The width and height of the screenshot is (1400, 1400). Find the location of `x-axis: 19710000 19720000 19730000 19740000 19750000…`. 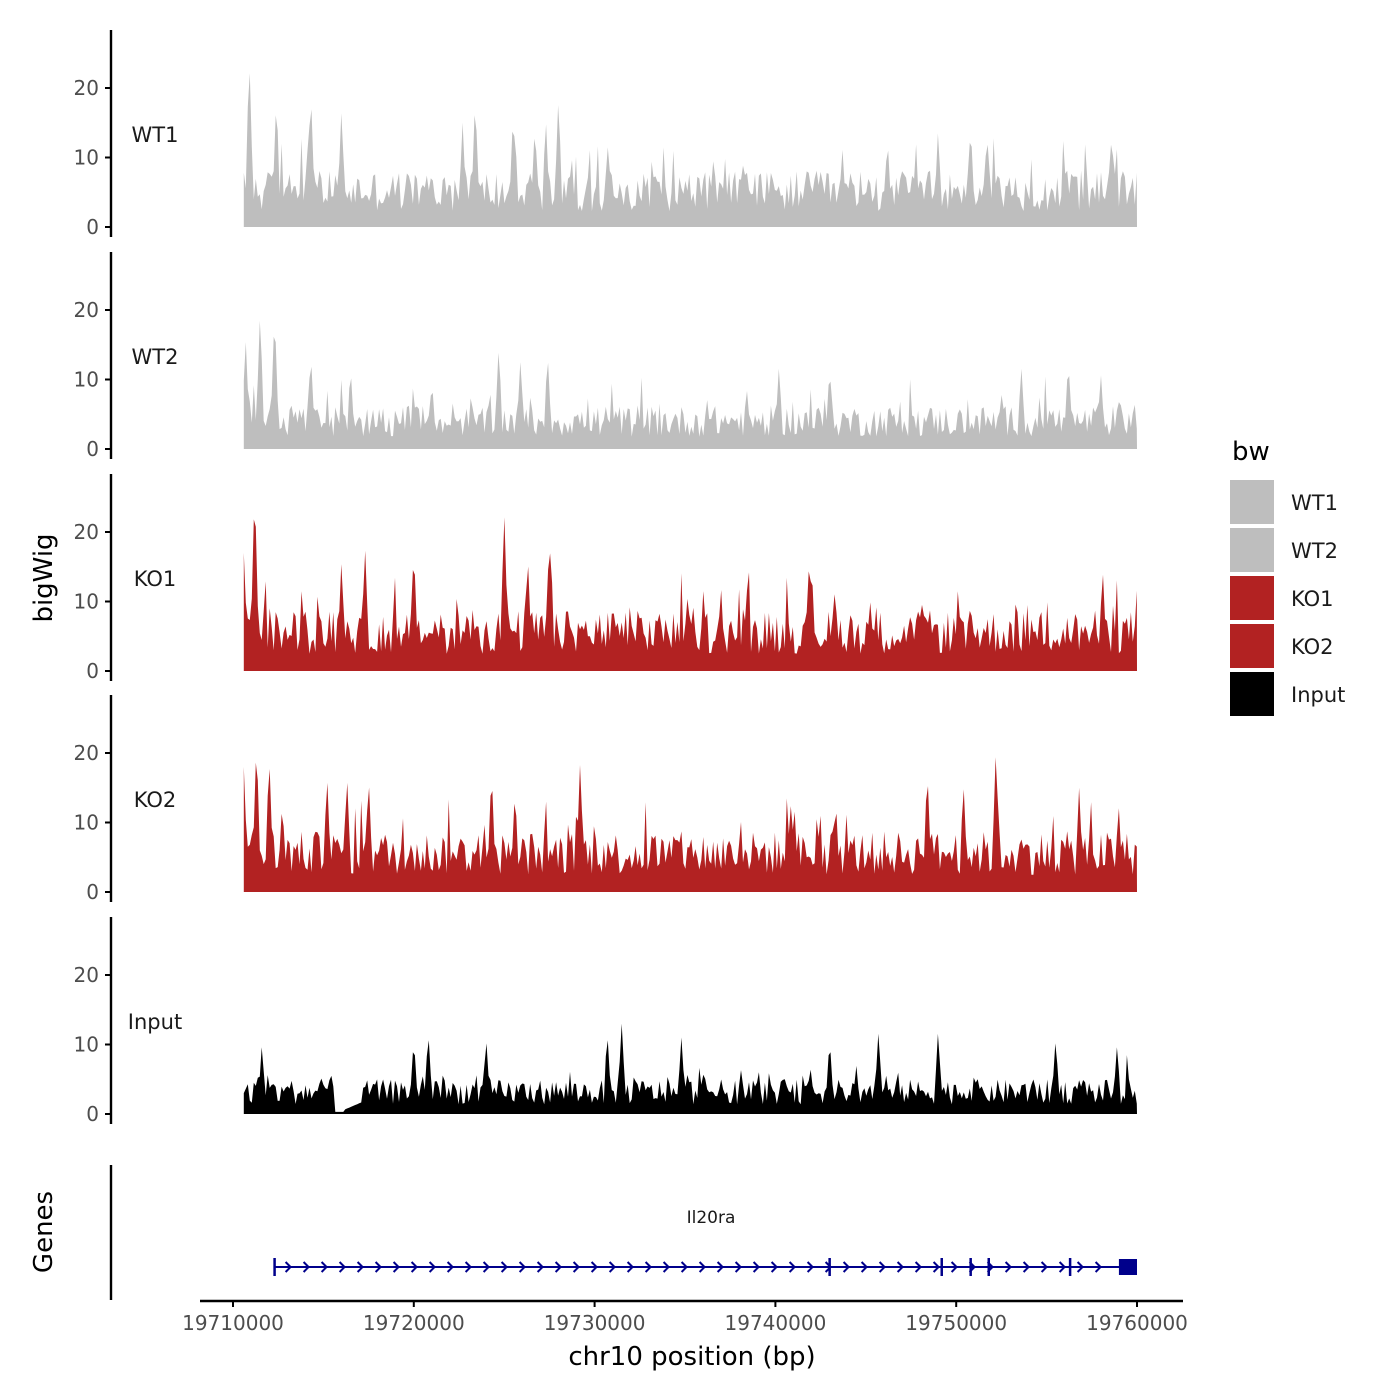

x-axis: 19710000 19720000 19730000 19740000 19750000… is located at coordinates (685, 1317).